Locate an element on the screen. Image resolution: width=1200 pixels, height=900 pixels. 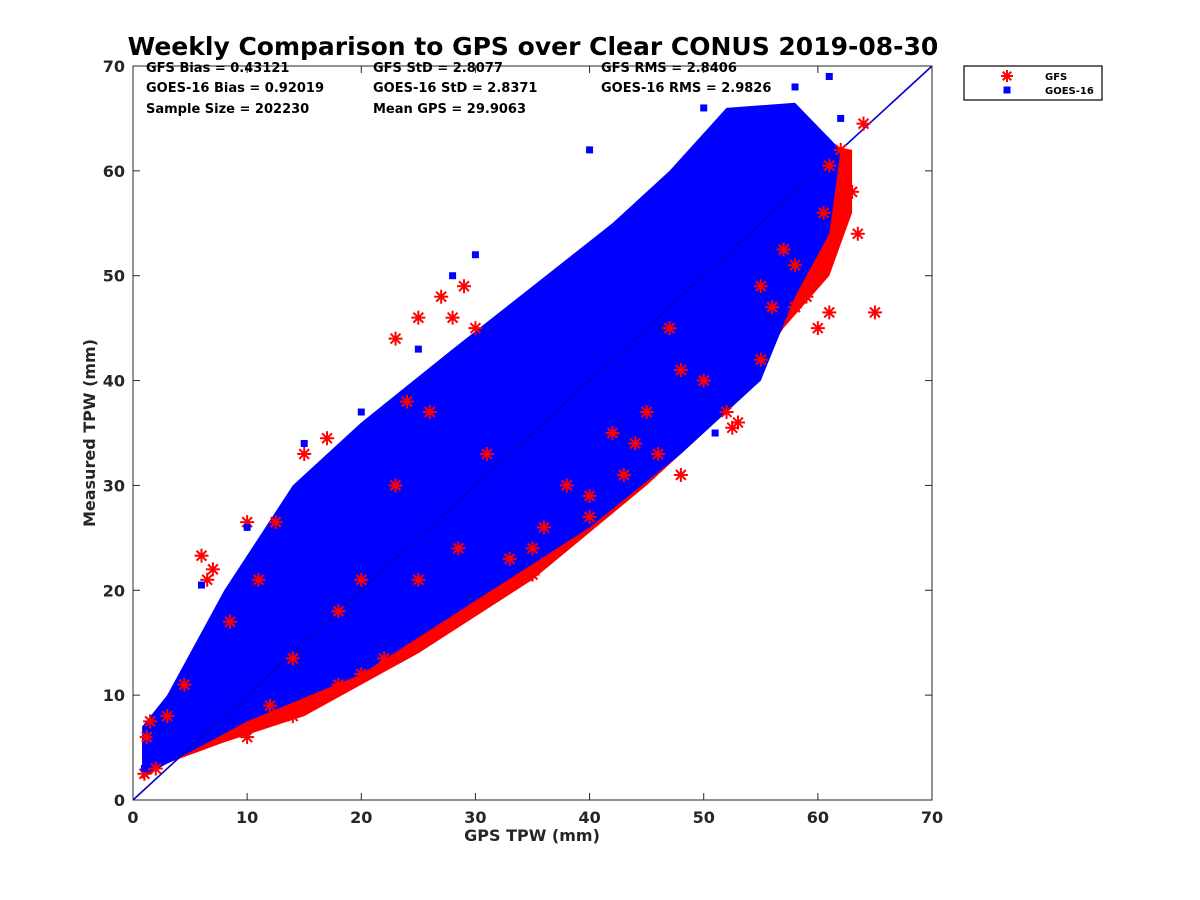
y-tick-label: 20 is located at coordinates (114, 590).